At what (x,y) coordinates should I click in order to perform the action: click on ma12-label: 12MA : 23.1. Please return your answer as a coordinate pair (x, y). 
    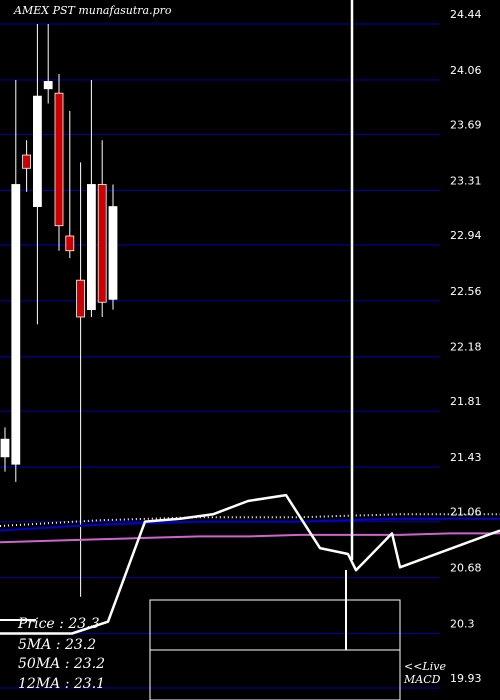
    Looking at the image, I should click on (62, 684).